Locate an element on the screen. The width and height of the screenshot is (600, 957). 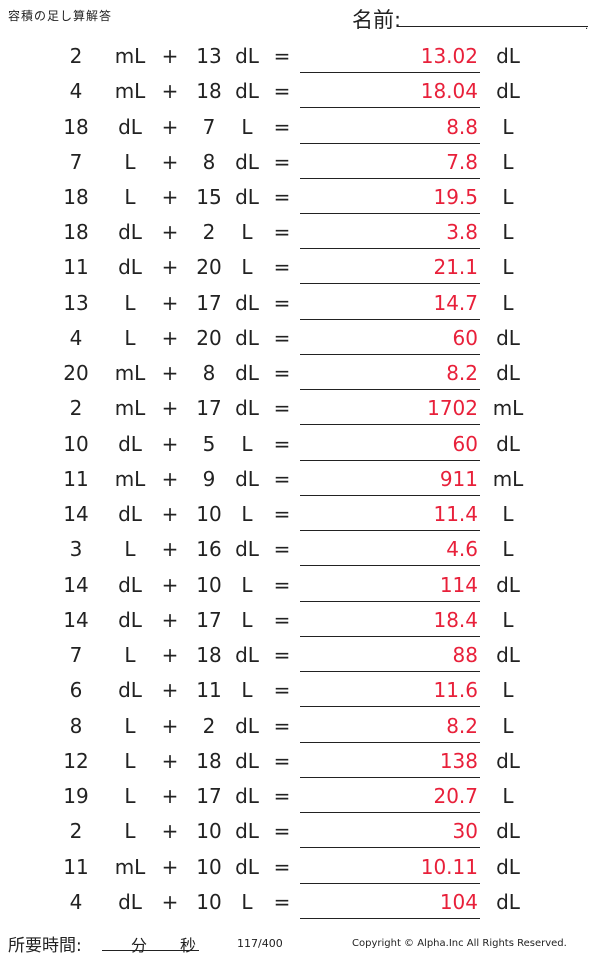
name-field-line is located at coordinates (493, 26).